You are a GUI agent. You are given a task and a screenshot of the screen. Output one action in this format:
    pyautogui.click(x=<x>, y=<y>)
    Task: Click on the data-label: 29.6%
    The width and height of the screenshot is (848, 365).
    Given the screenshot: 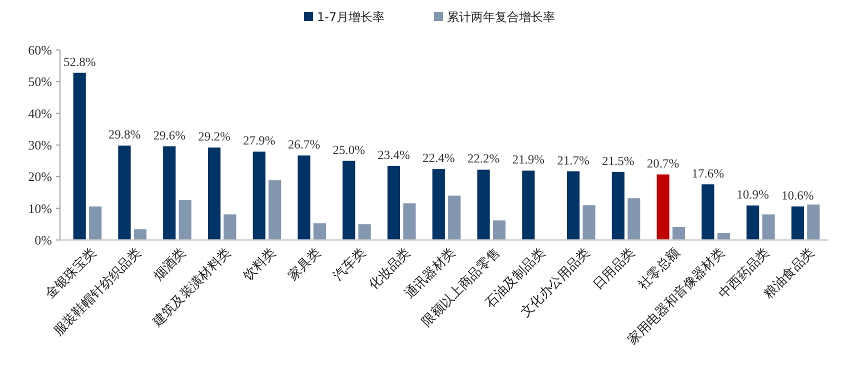 What is the action you would take?
    pyautogui.click(x=169, y=135)
    